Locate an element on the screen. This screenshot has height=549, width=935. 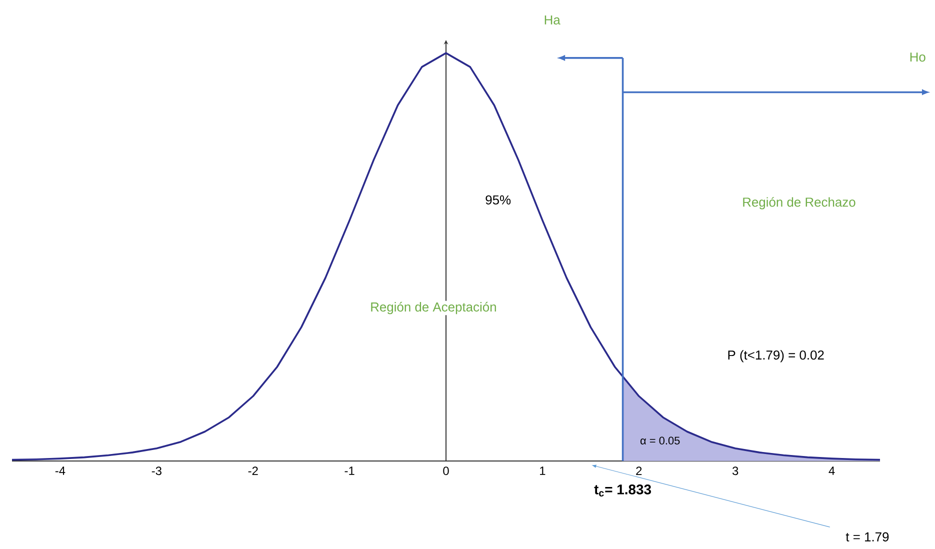
x-tick-label: -4 is located at coordinates (60, 470).